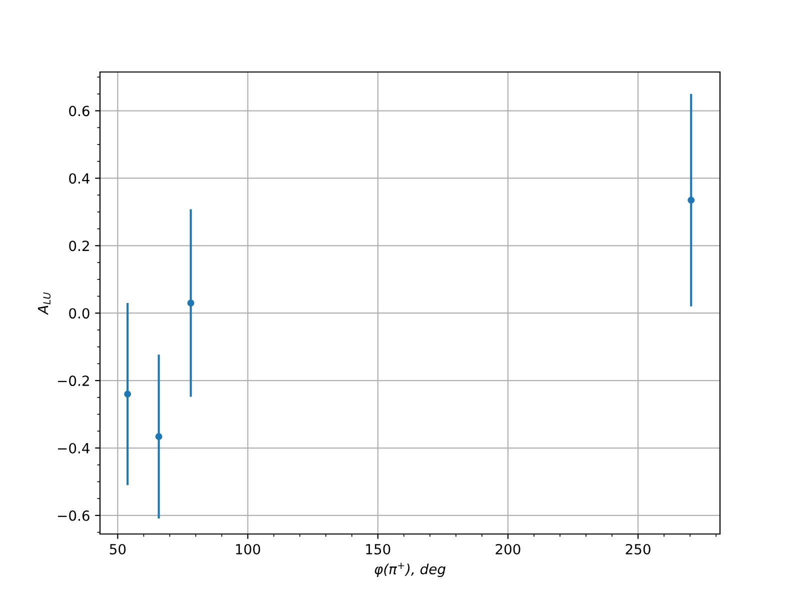 The image size is (800, 600). What do you see at coordinates (118, 549) in the screenshot?
I see `x-tick-label: 50` at bounding box center [118, 549].